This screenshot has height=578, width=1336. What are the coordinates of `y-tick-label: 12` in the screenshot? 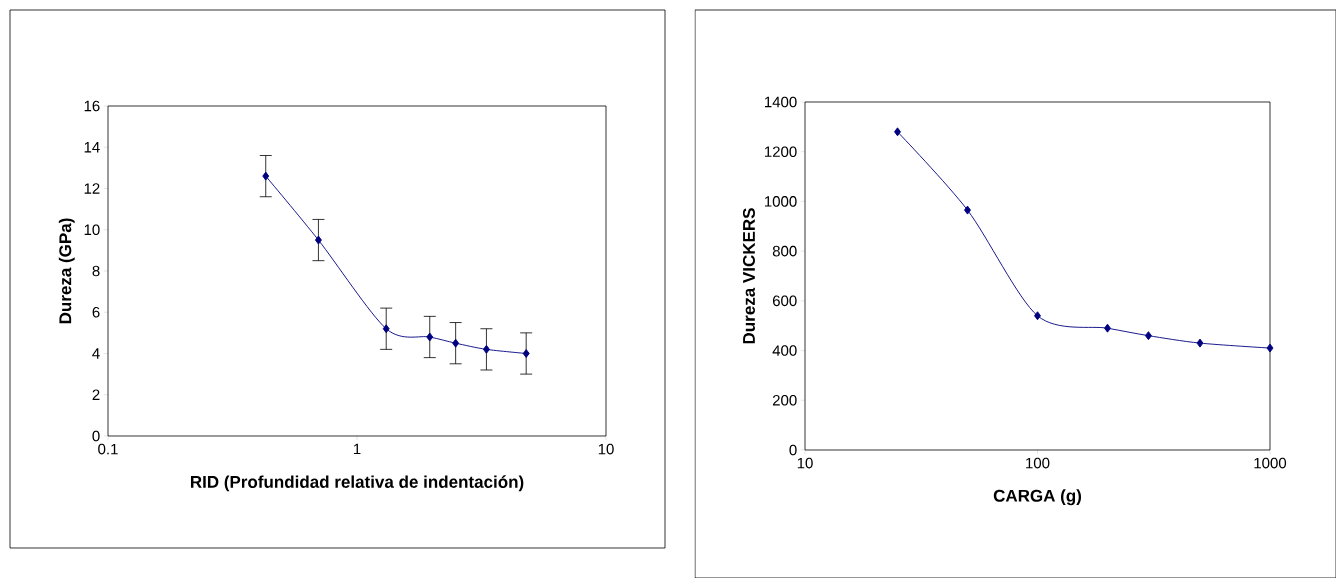 It's located at (92, 188).